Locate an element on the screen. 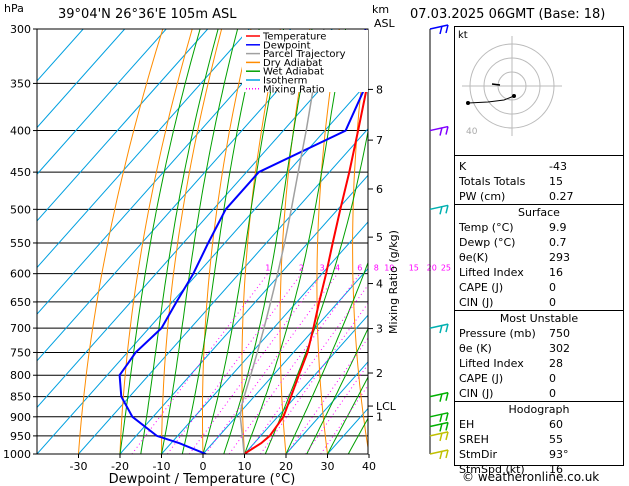 The height and width of the screenshot is (486, 629). row-label: Lifted Index is located at coordinates (491, 272).